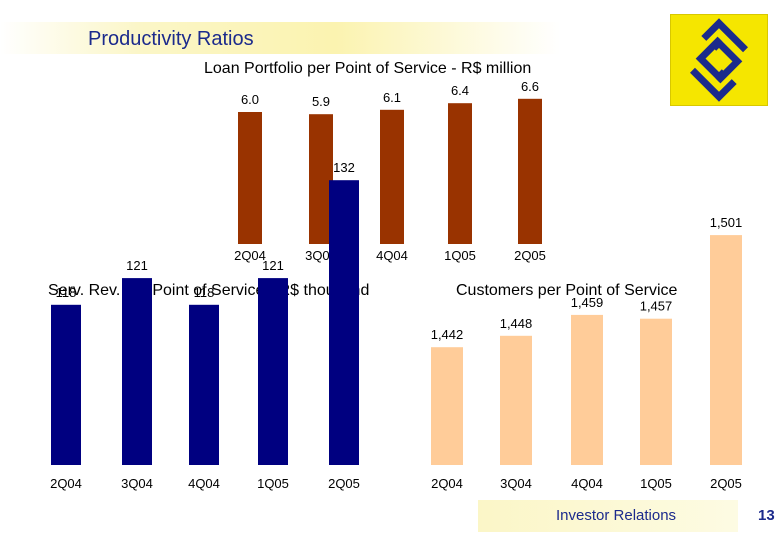  What do you see at coordinates (392, 255) in the screenshot?
I see `loan-category-label: 4Q04` at bounding box center [392, 255].